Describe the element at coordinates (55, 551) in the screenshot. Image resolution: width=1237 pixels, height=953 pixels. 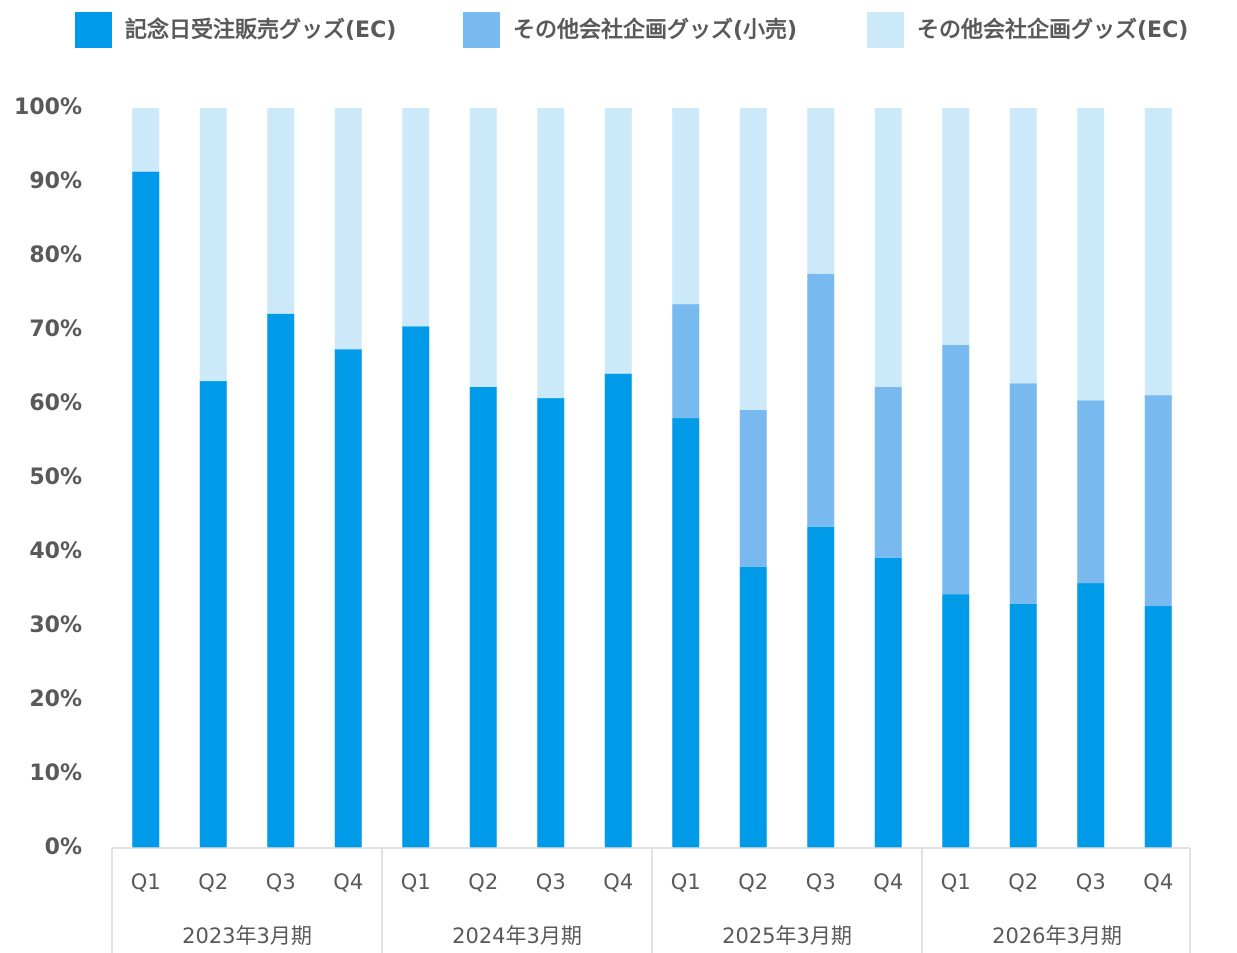
I see `y-tick-label: 40%` at that location.